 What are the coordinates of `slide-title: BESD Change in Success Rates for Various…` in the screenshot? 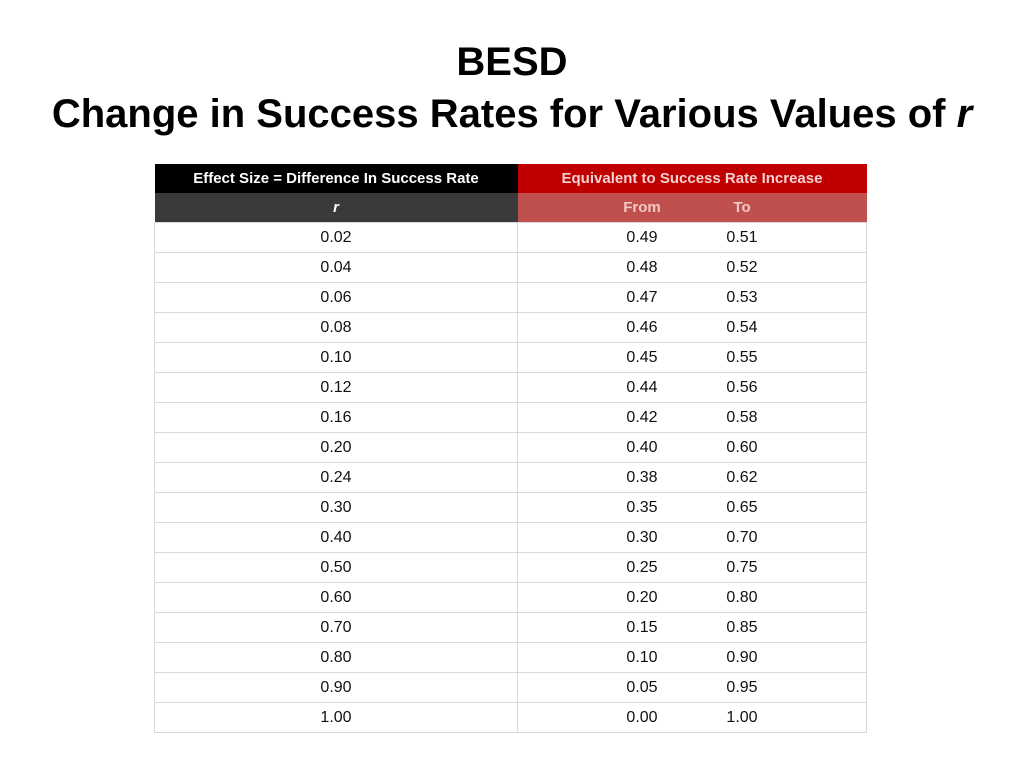 It's located at (512, 88).